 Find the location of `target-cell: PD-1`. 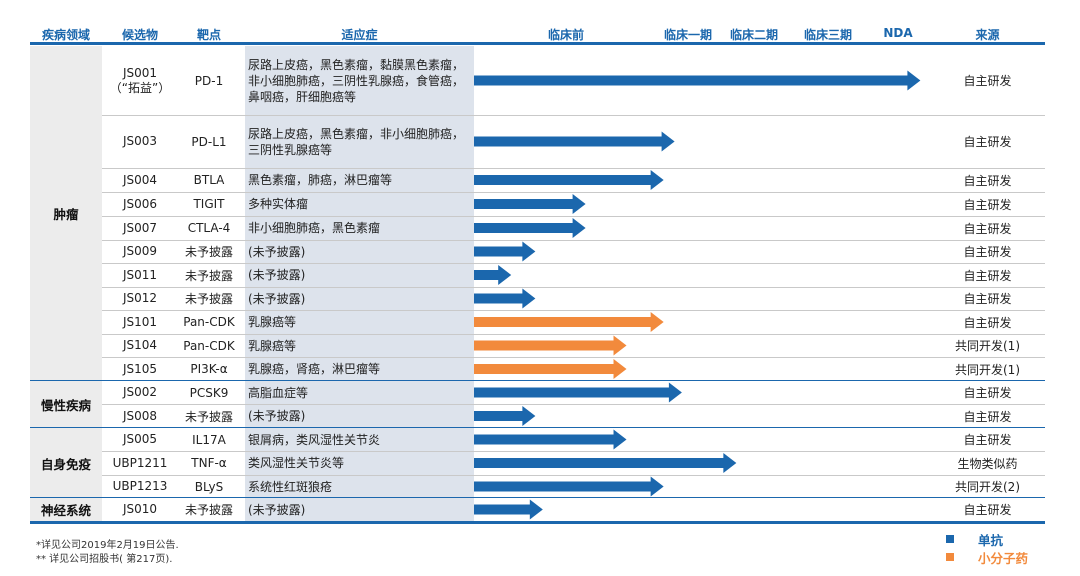

target-cell: PD-1 is located at coordinates (209, 80).